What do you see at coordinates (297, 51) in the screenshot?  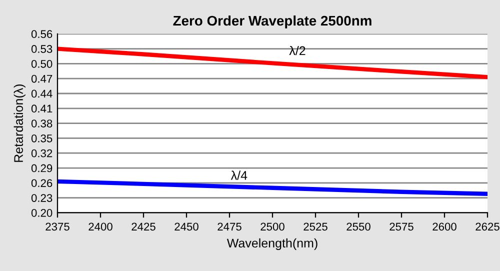 I see `series-label: λ/2` at bounding box center [297, 51].